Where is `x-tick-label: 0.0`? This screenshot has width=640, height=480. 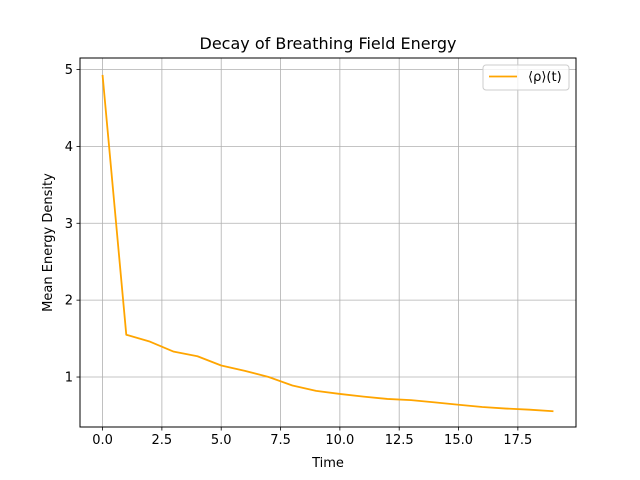 x-tick-label: 0.0 is located at coordinates (102, 440).